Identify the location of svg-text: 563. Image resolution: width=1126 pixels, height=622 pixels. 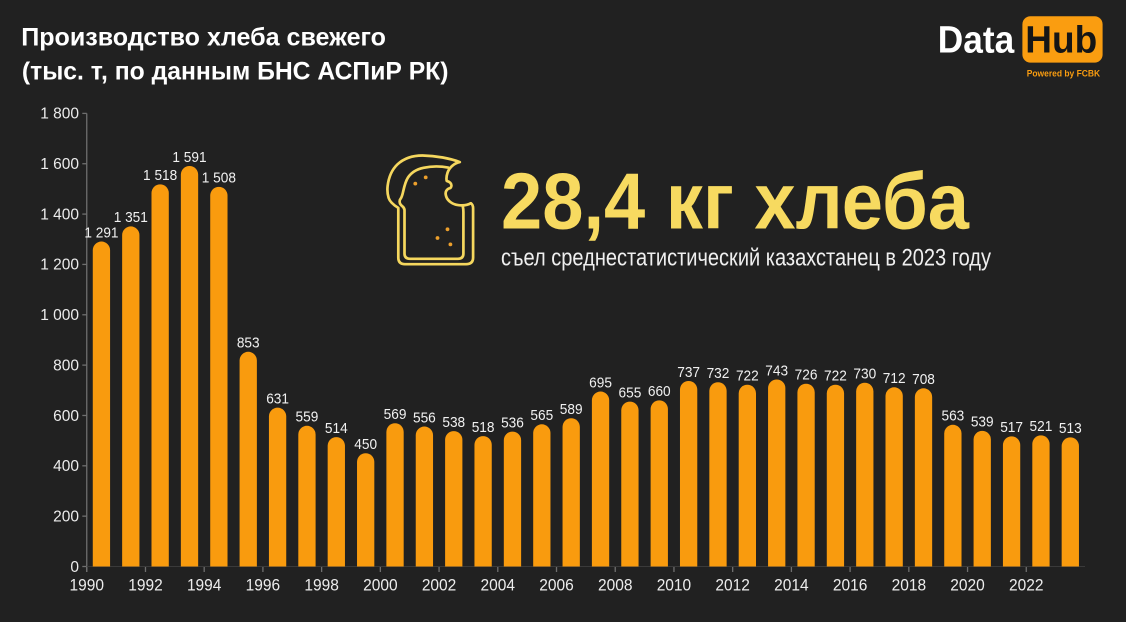
(952, 416).